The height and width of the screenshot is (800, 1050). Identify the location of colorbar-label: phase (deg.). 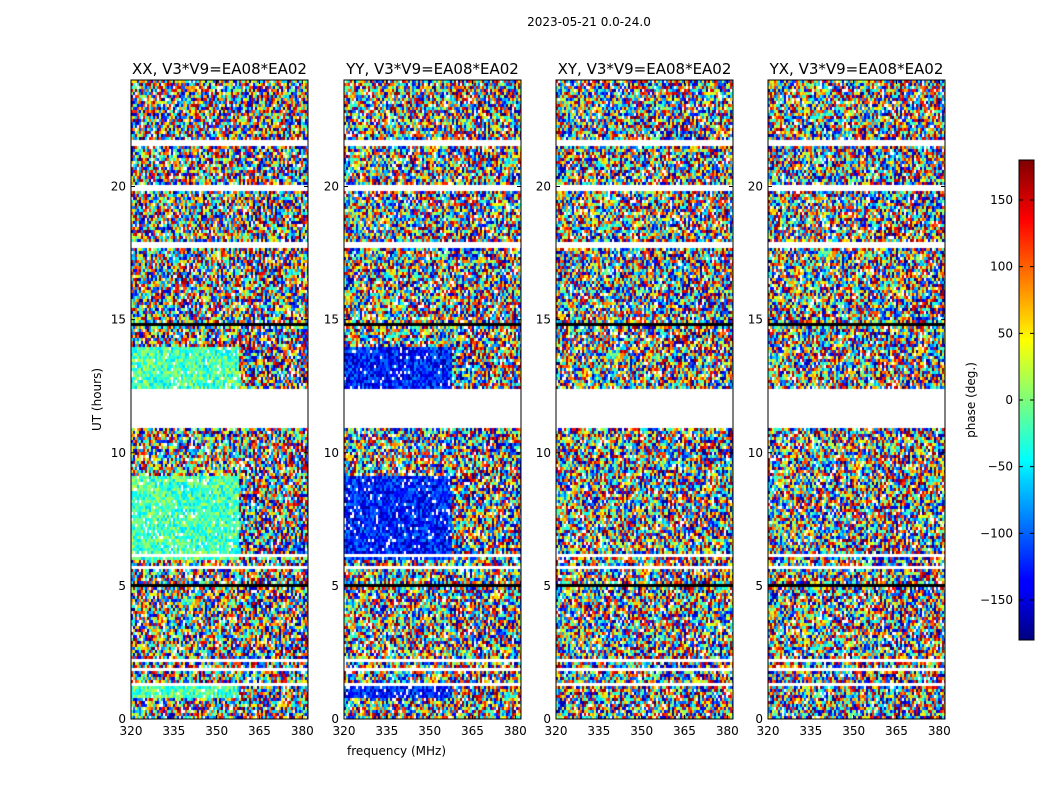
(971, 400).